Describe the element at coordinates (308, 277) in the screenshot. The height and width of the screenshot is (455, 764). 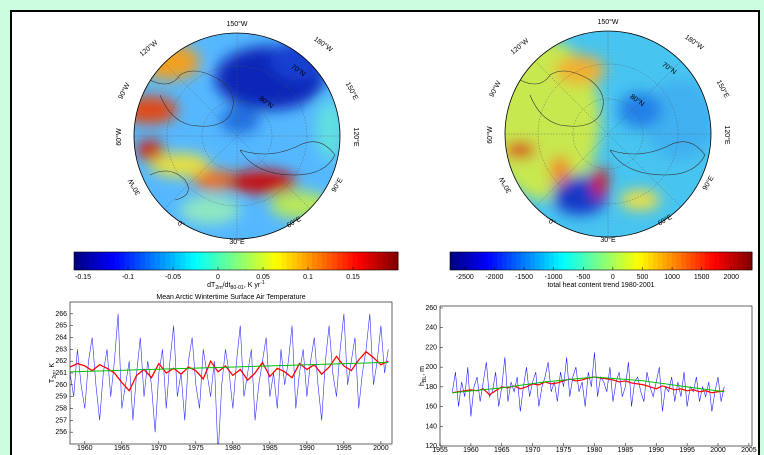
I see `x-tick-label: 0.1` at that location.